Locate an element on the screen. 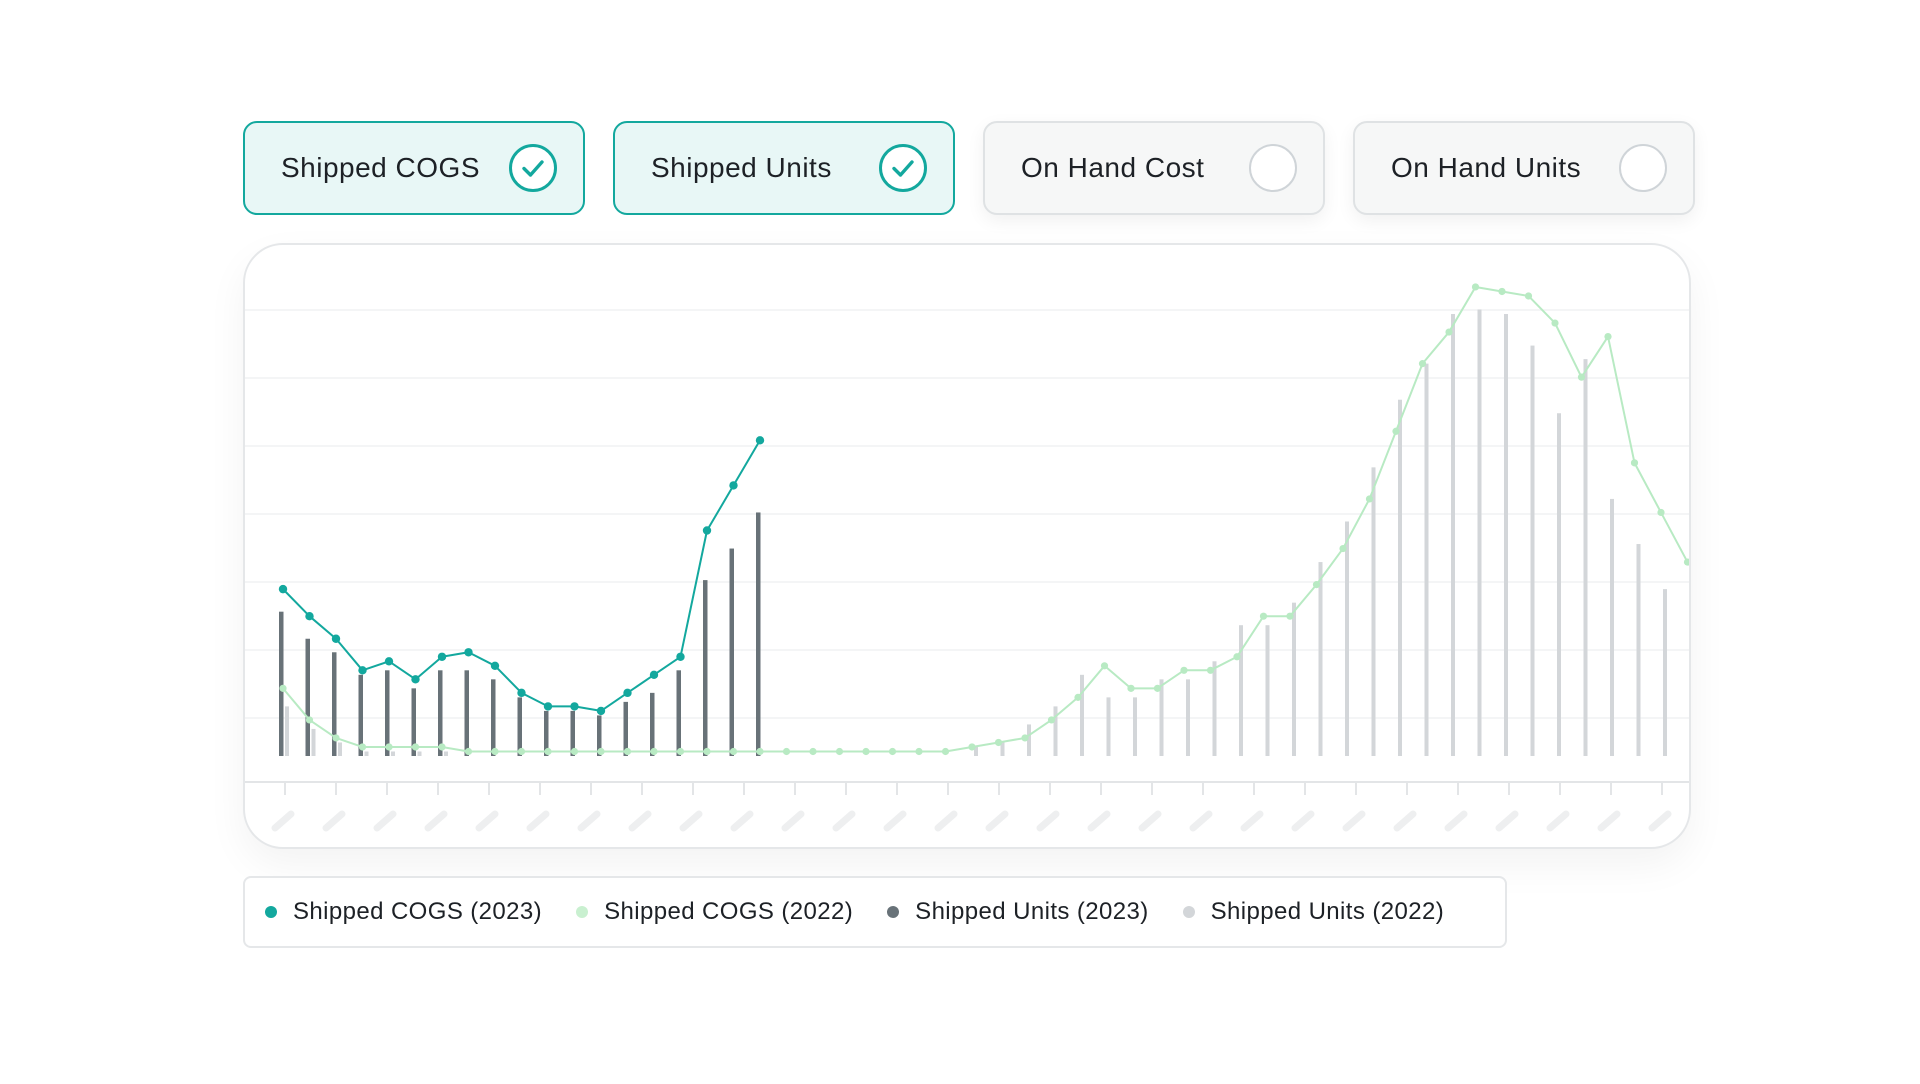  legend-item-cogs-2022: Shipped COGS (2022) is located at coordinates (714, 912).